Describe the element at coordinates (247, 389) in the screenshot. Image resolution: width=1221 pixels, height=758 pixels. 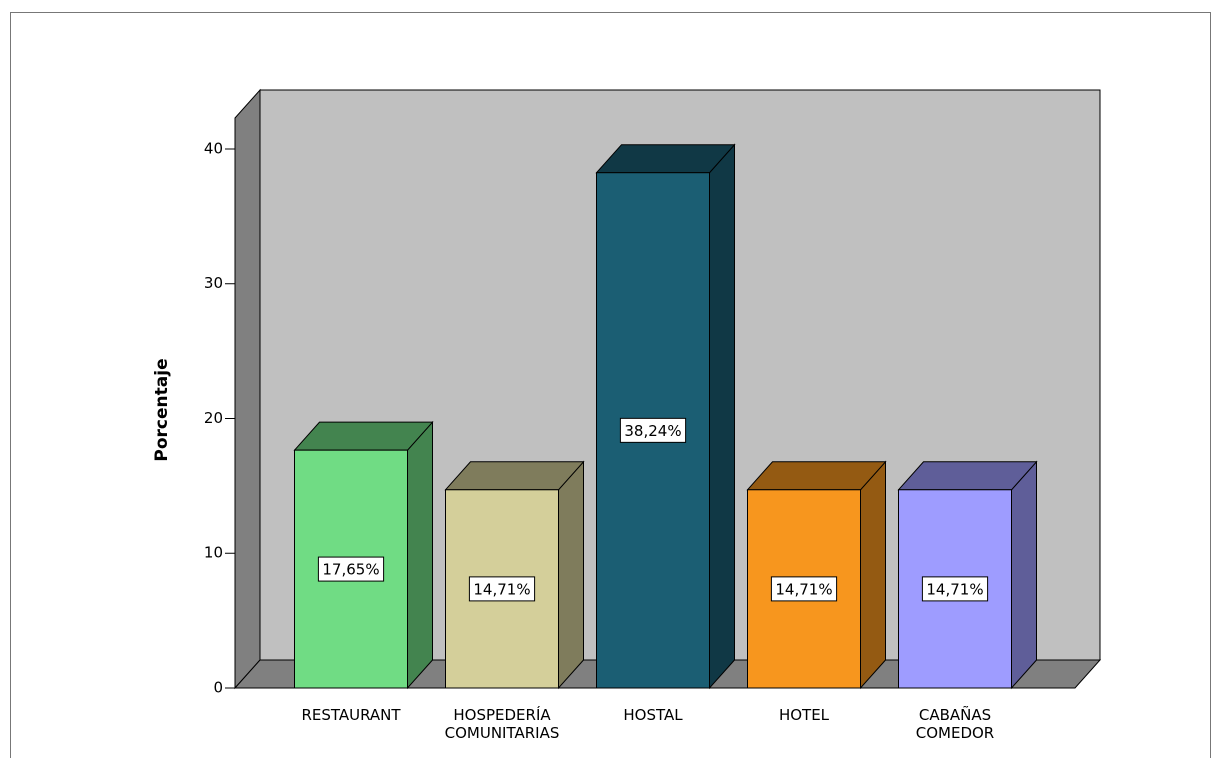
I see `side-wall` at that location.